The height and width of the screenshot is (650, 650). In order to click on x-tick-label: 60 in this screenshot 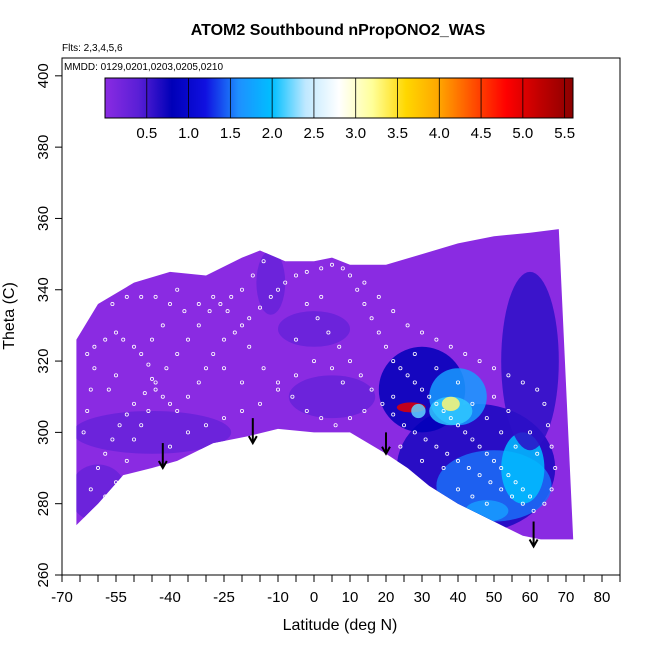, I will do `click(530, 597)`.